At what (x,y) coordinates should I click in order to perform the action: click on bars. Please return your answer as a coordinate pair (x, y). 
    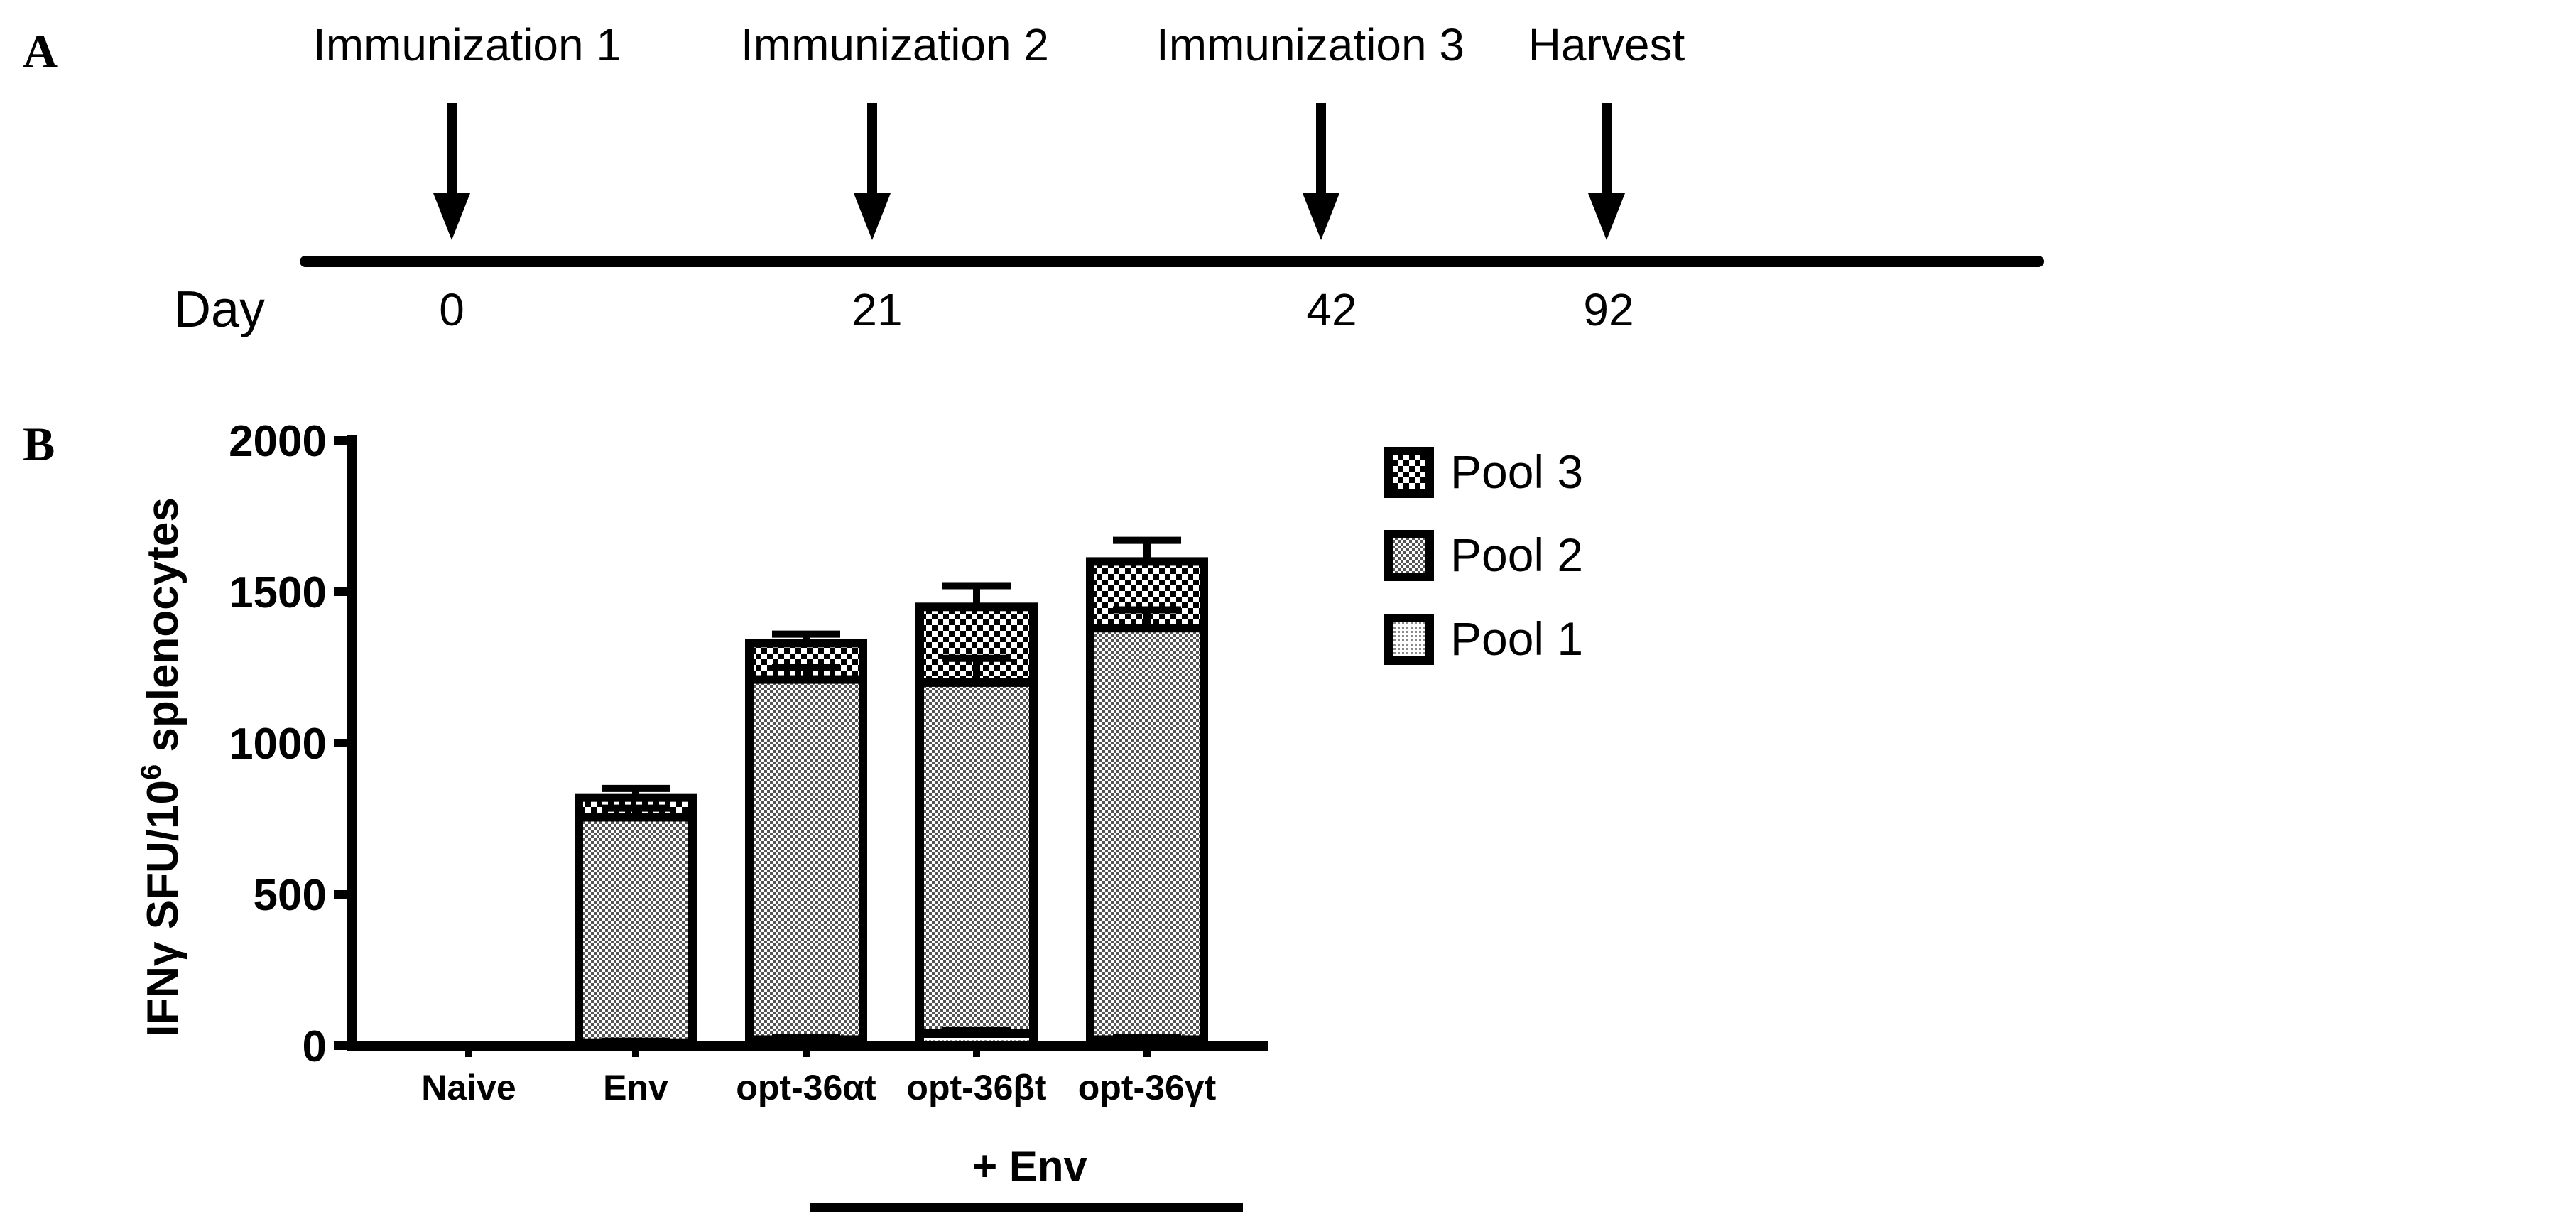
    Looking at the image, I should click on (891, 793).